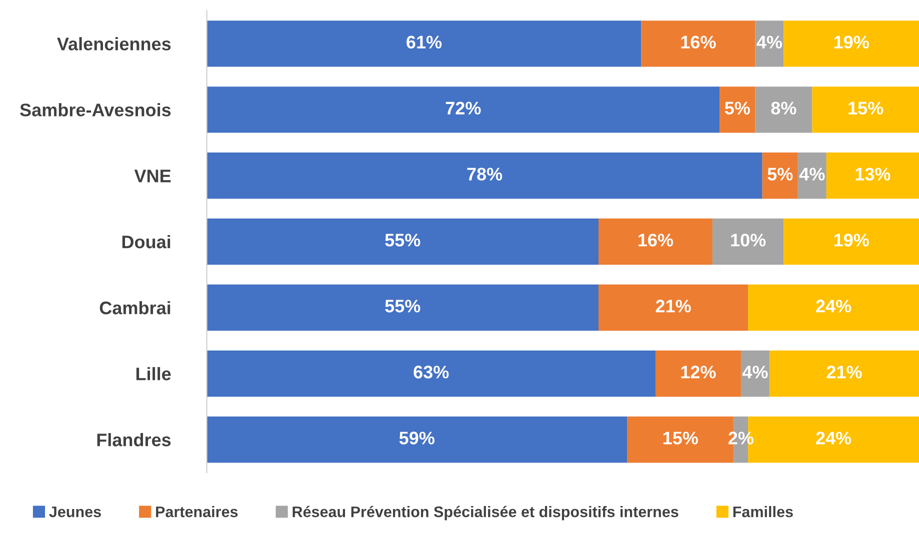 The height and width of the screenshot is (534, 919). Describe the element at coordinates (763, 512) in the screenshot. I see `legend-label: Familles` at that location.